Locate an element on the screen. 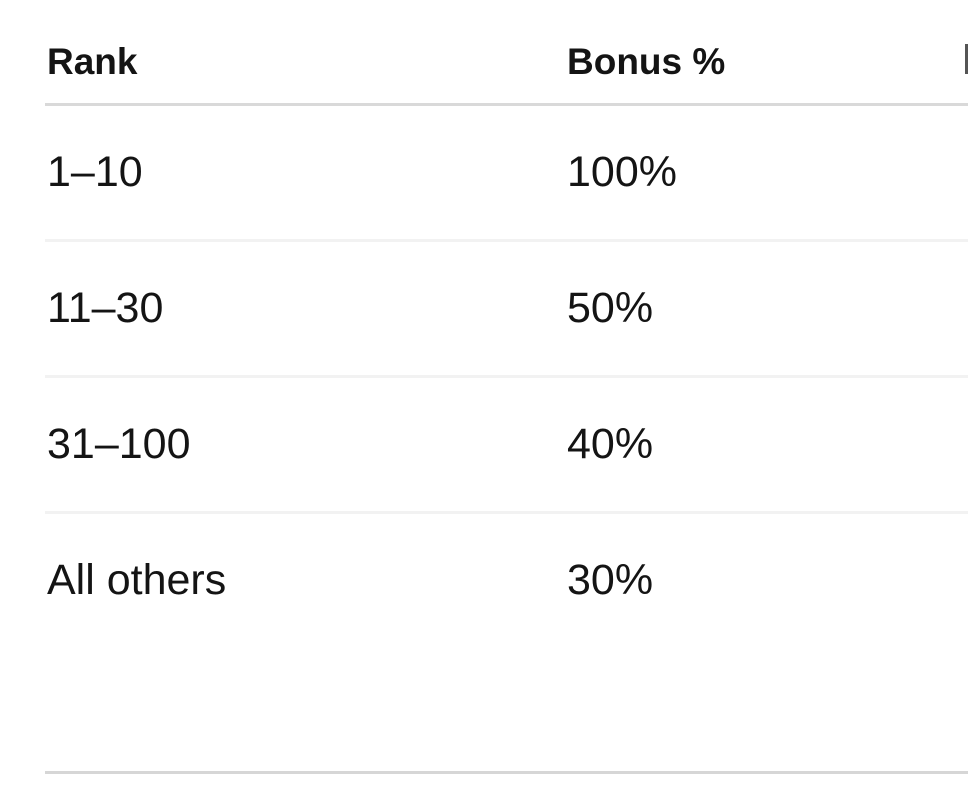 This screenshot has height=790, width=968. cell-bonus: 40% is located at coordinates (610, 443).